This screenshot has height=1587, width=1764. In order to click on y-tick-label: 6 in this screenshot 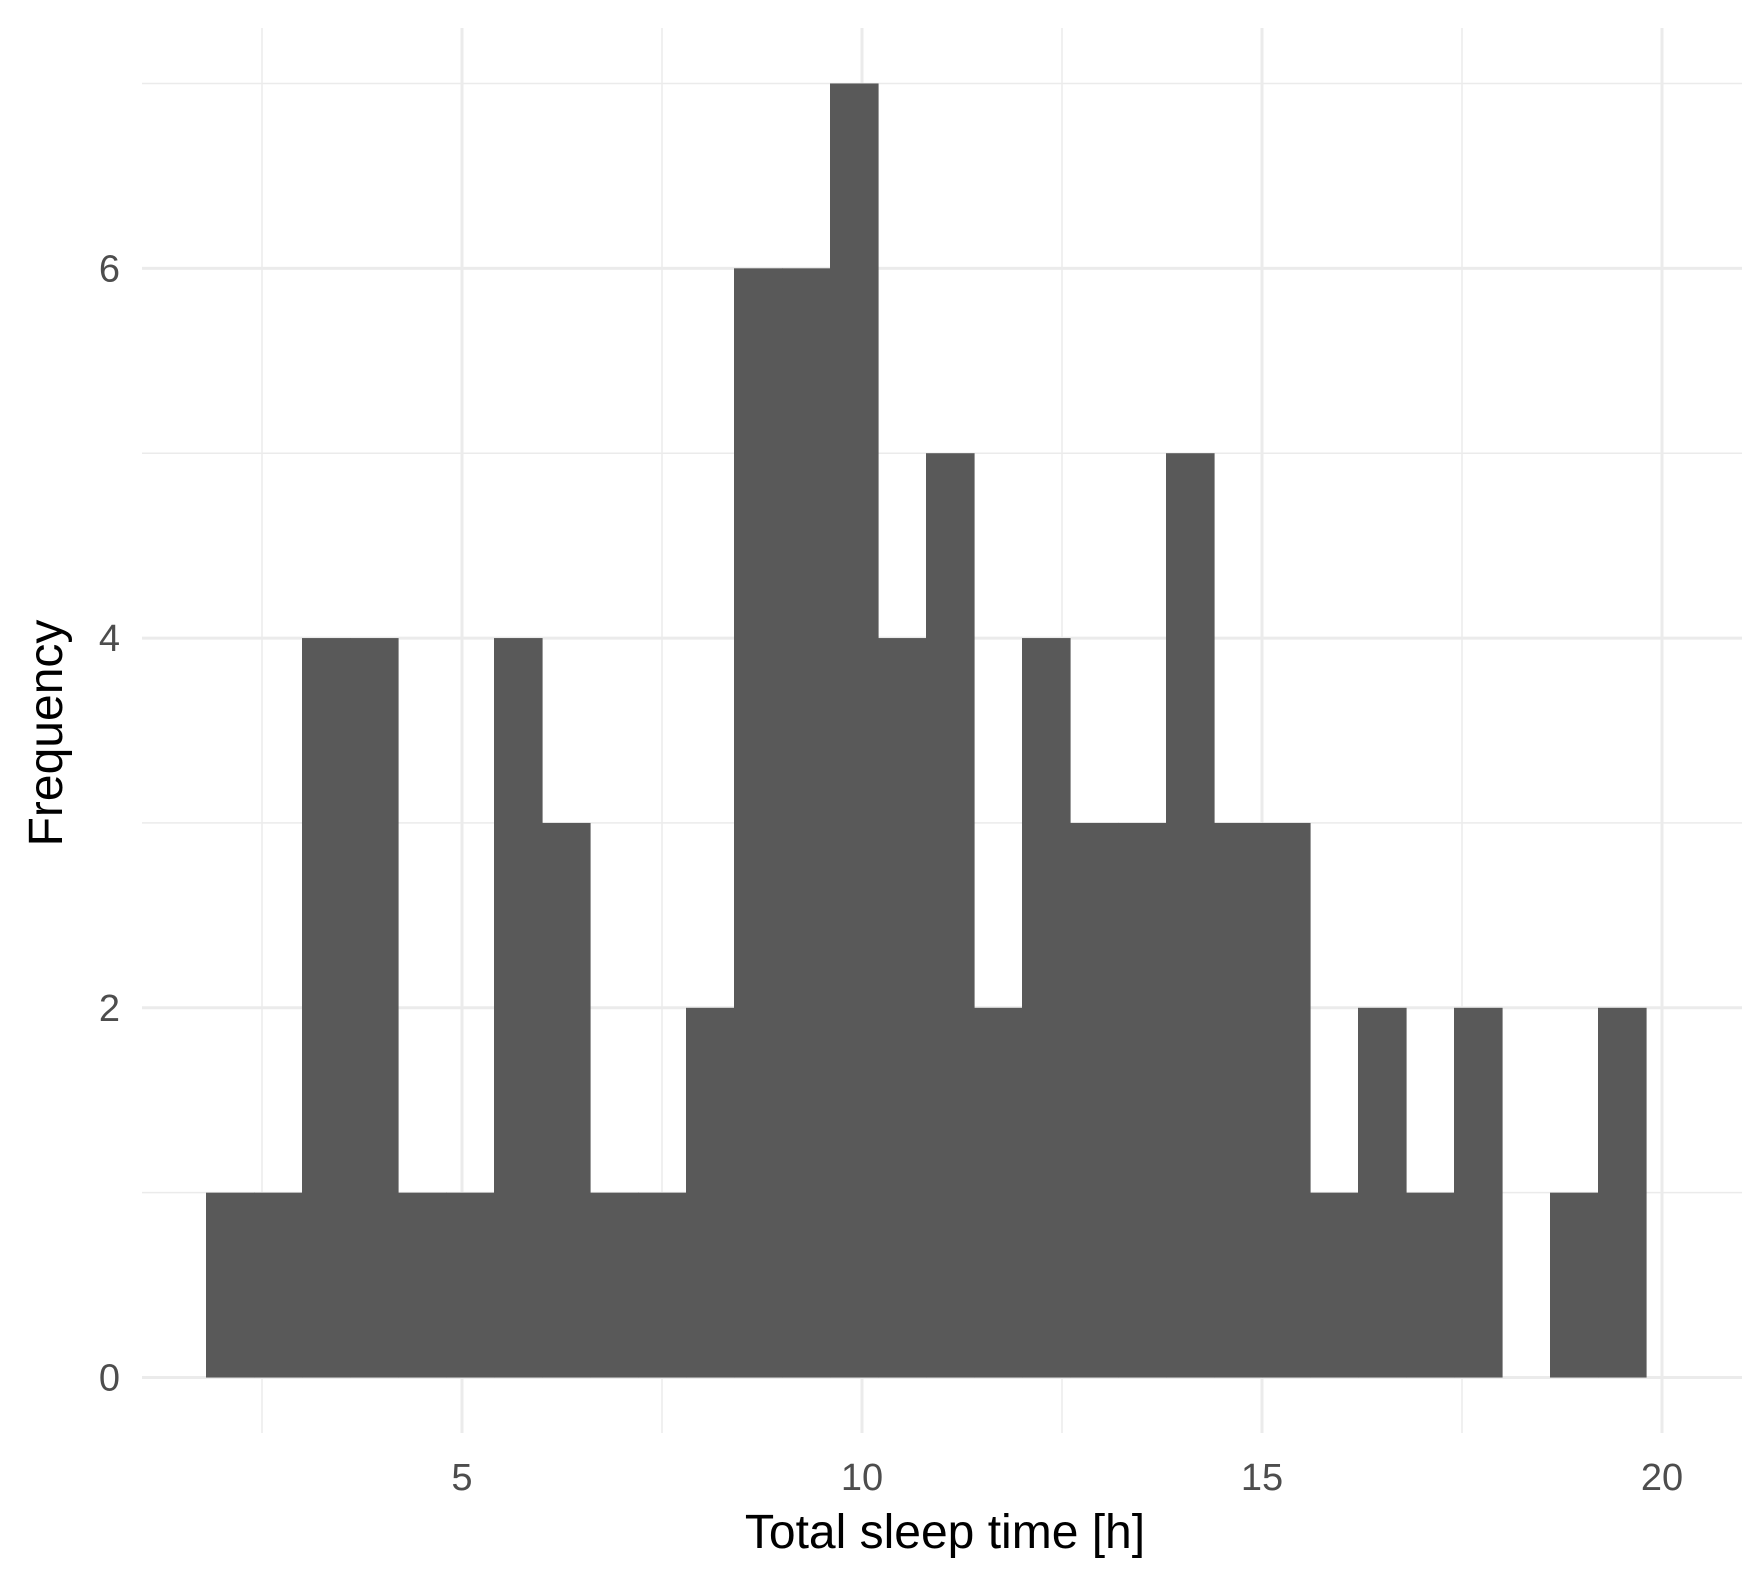, I will do `click(109, 269)`.